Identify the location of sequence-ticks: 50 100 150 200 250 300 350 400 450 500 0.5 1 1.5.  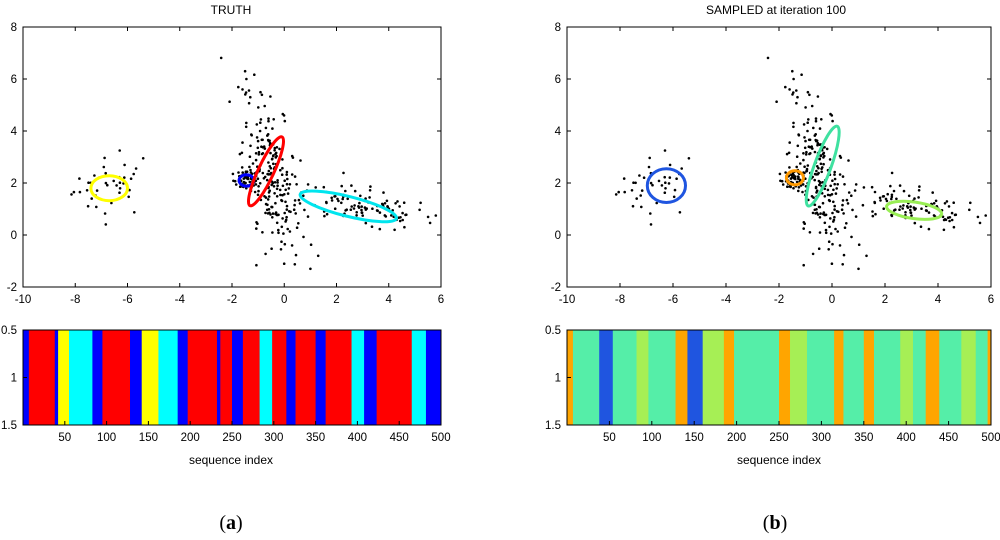
(772, 384).